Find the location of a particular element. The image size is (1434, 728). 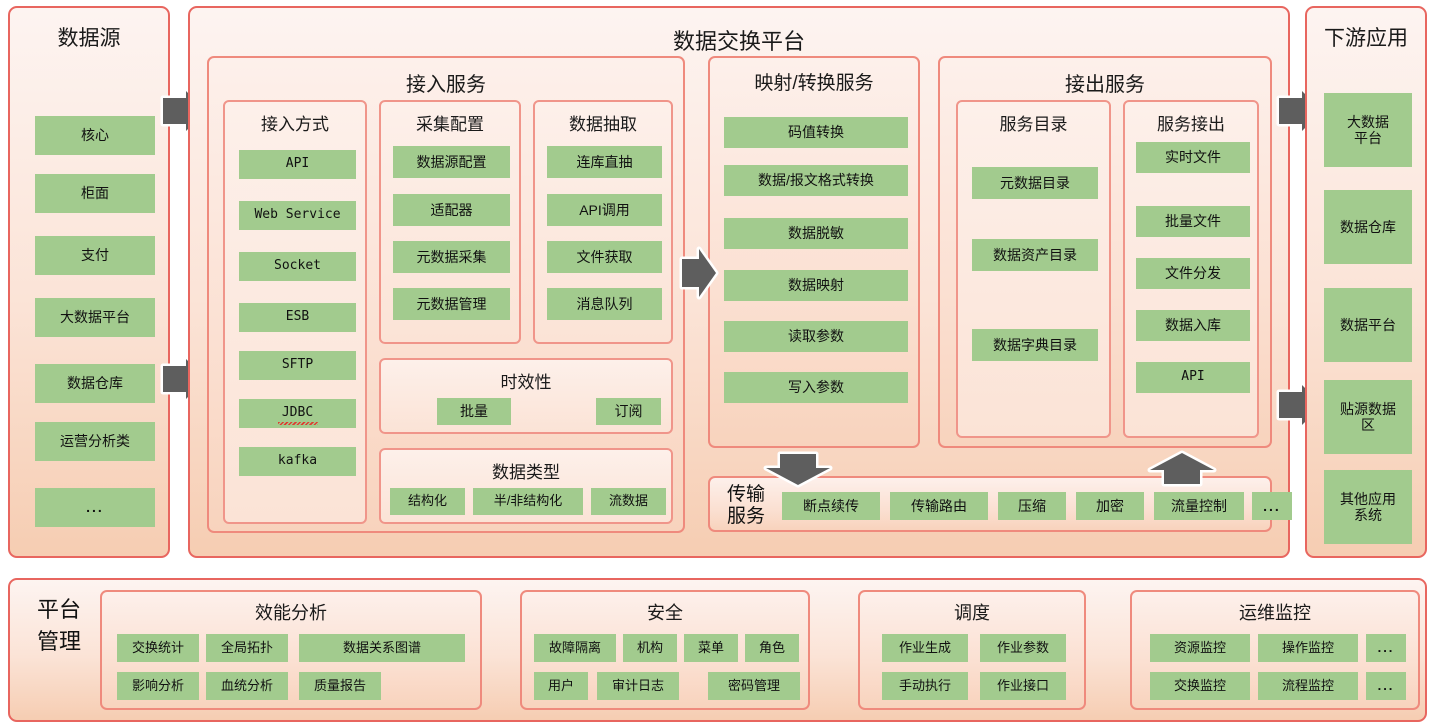

transport-item-compress: 压缩 is located at coordinates (1032, 506).